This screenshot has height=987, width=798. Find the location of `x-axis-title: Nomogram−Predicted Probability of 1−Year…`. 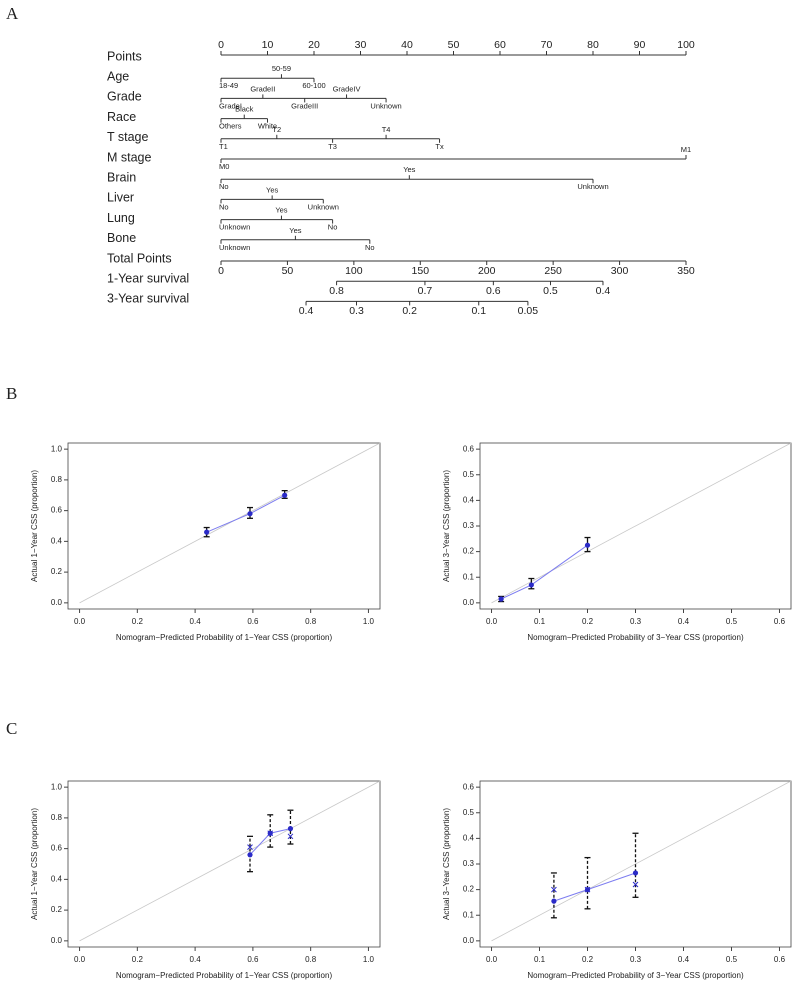

x-axis-title: Nomogram−Predicted Probability of 1−Year… is located at coordinates (224, 975).